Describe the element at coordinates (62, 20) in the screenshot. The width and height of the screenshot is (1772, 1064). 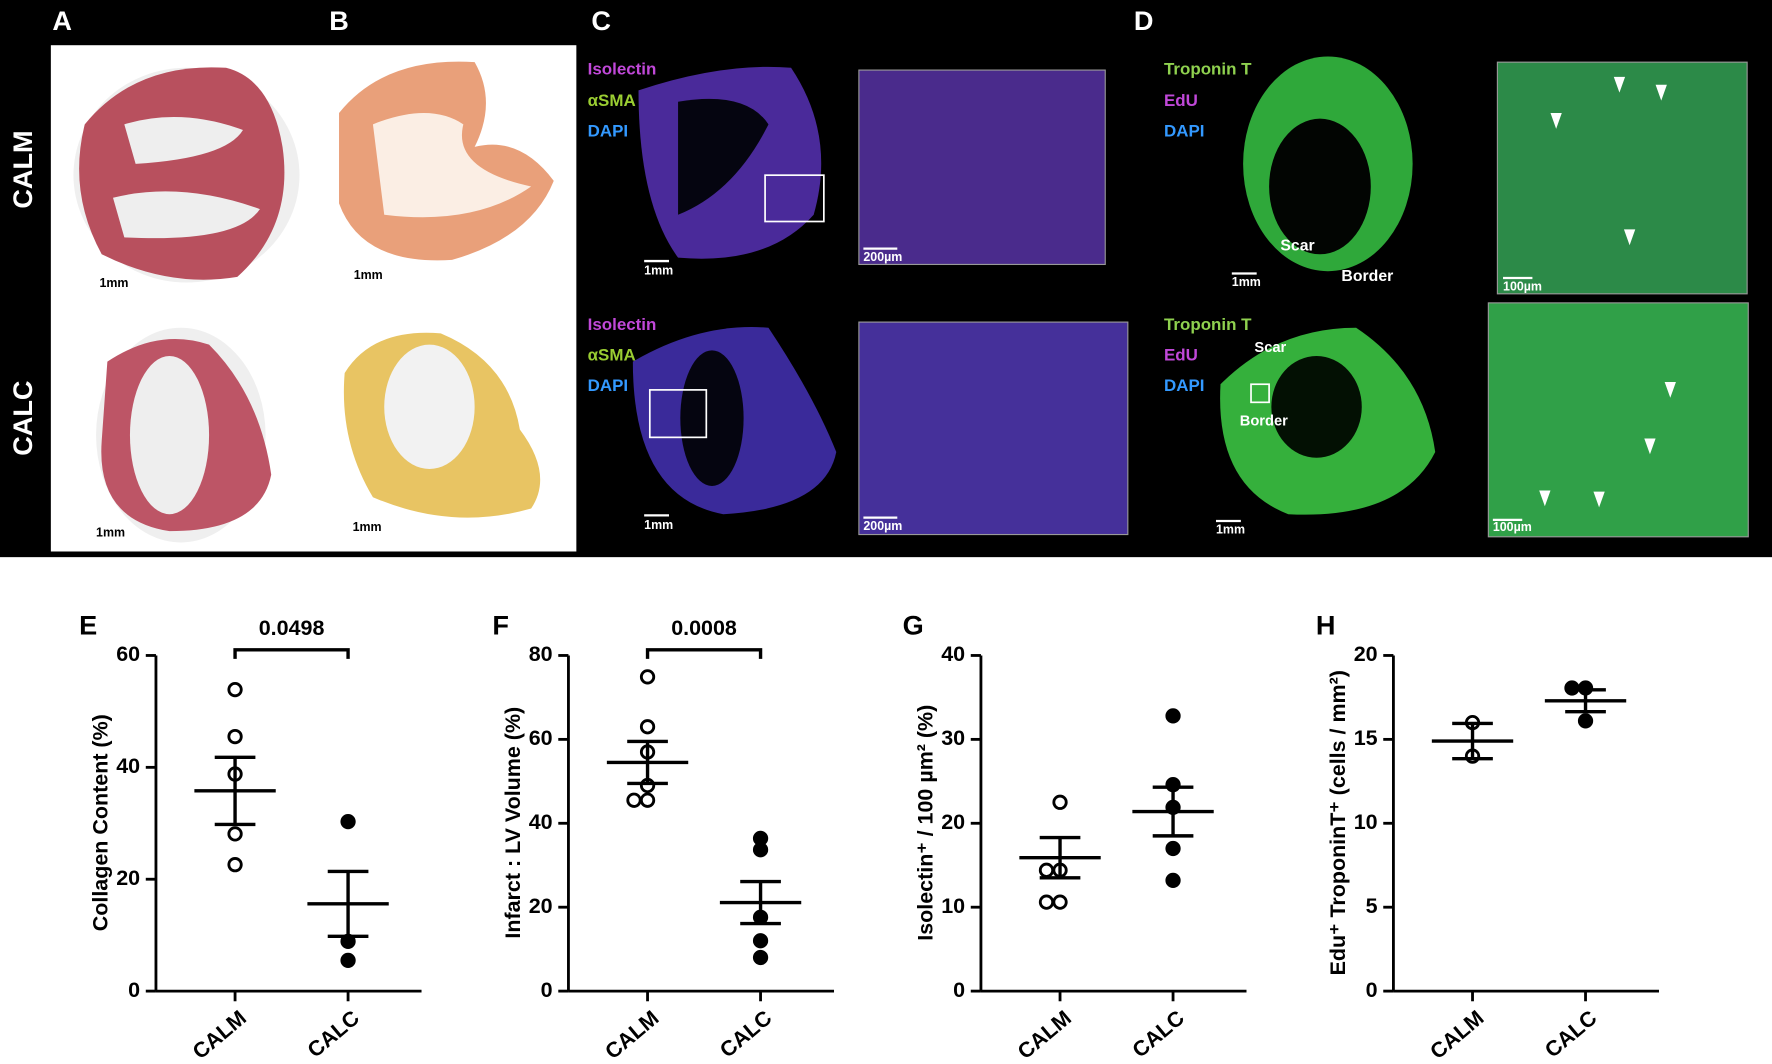
I see `panel-letter: A` at that location.